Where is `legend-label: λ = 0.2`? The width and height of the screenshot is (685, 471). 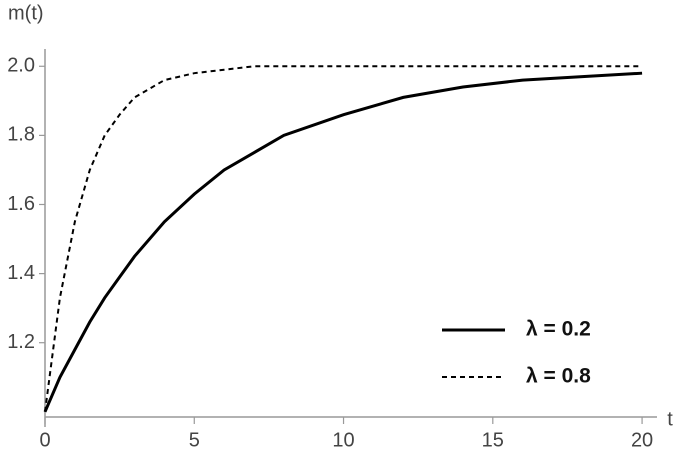
legend-label: λ = 0.2 is located at coordinates (558, 329).